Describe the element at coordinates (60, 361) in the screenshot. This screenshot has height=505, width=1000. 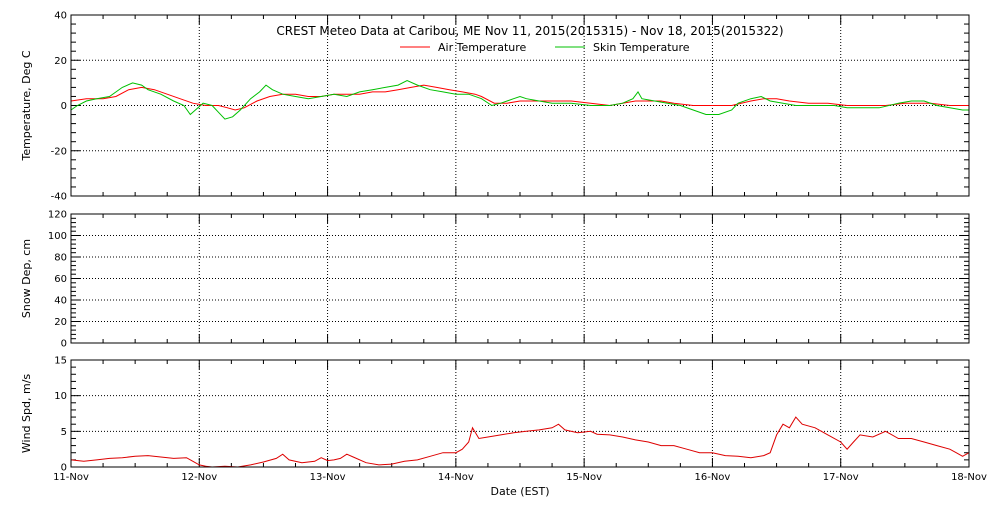
I see `wind-speed-ytick-label: 15` at that location.